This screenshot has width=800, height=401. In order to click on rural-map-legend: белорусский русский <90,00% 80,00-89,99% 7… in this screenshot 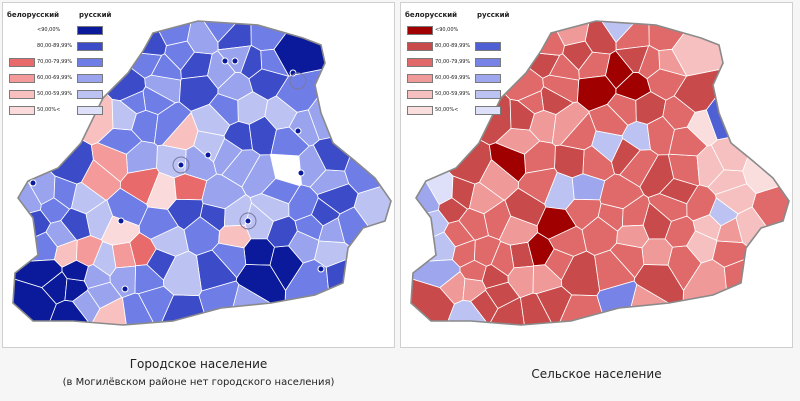, I will do `click(459, 64)`.